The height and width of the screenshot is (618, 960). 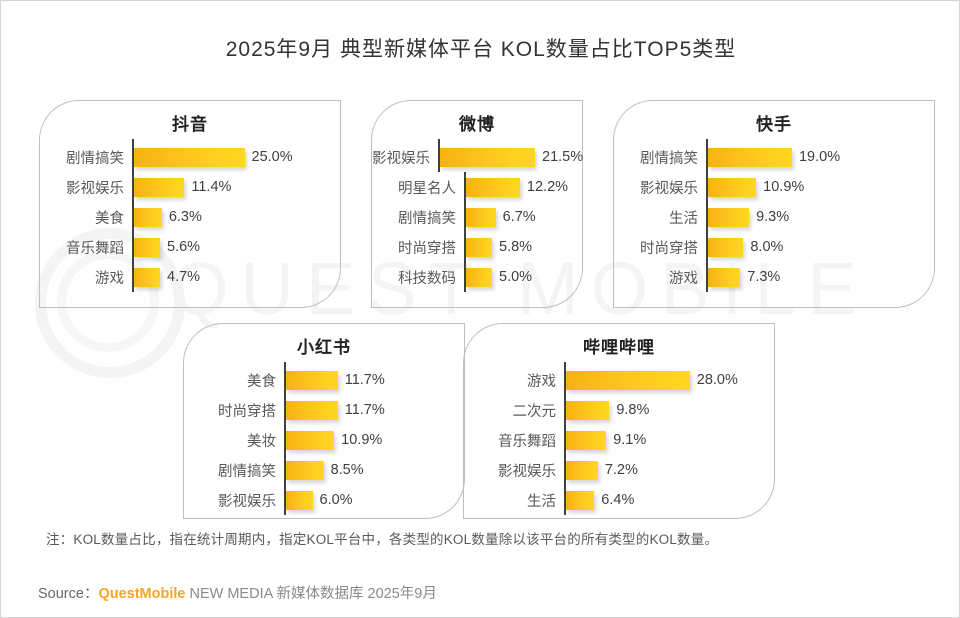 I want to click on value-label: 8.0%, so click(x=767, y=247).